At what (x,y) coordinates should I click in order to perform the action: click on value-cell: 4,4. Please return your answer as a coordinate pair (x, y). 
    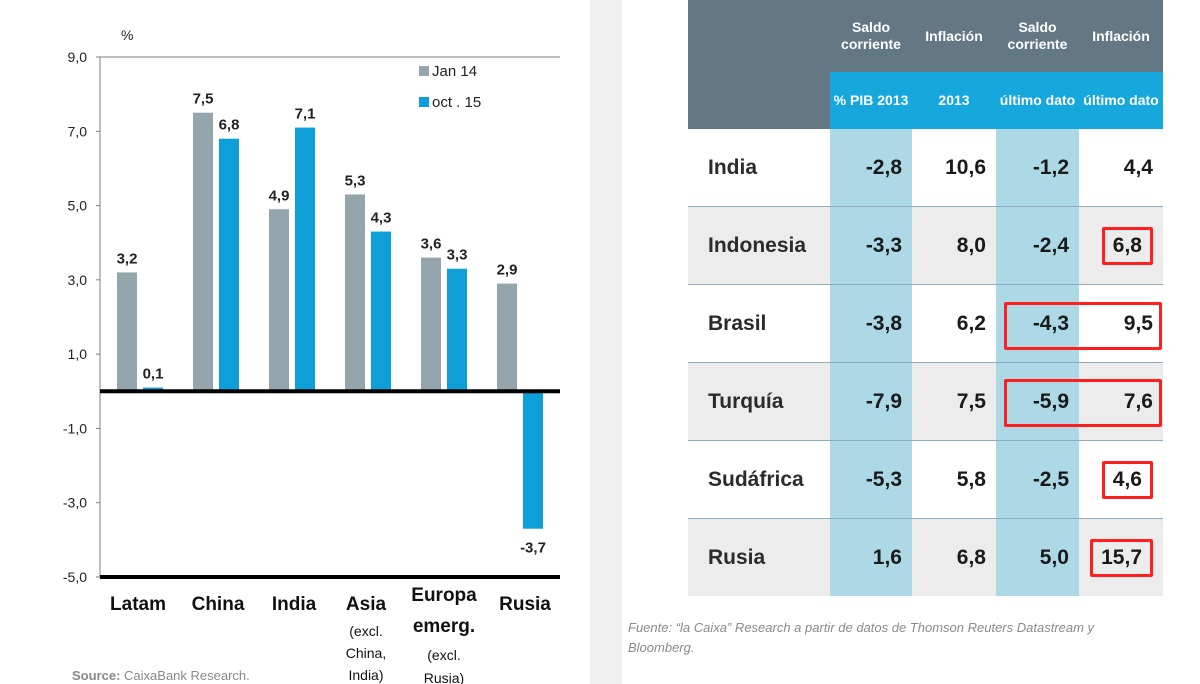
    Looking at the image, I should click on (1121, 168).